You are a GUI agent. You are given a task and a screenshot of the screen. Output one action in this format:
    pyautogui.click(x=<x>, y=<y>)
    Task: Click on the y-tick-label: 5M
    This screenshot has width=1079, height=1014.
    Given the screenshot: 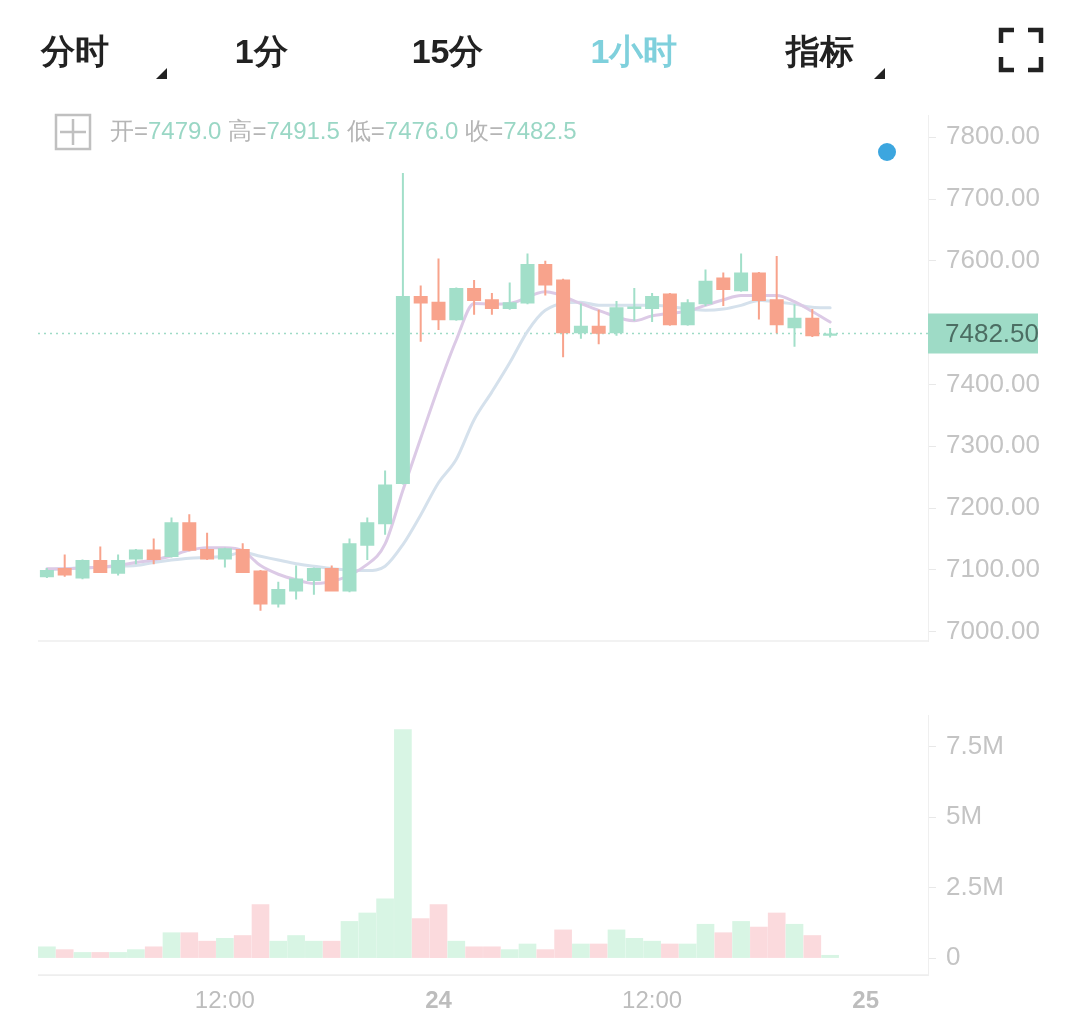 What is the action you would take?
    pyautogui.click(x=964, y=815)
    